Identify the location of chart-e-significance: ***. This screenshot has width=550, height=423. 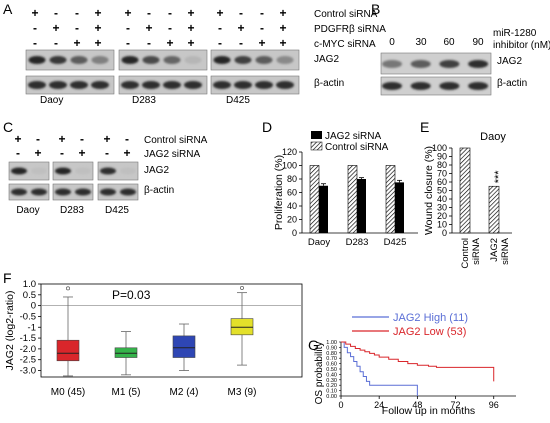
(499, 177).